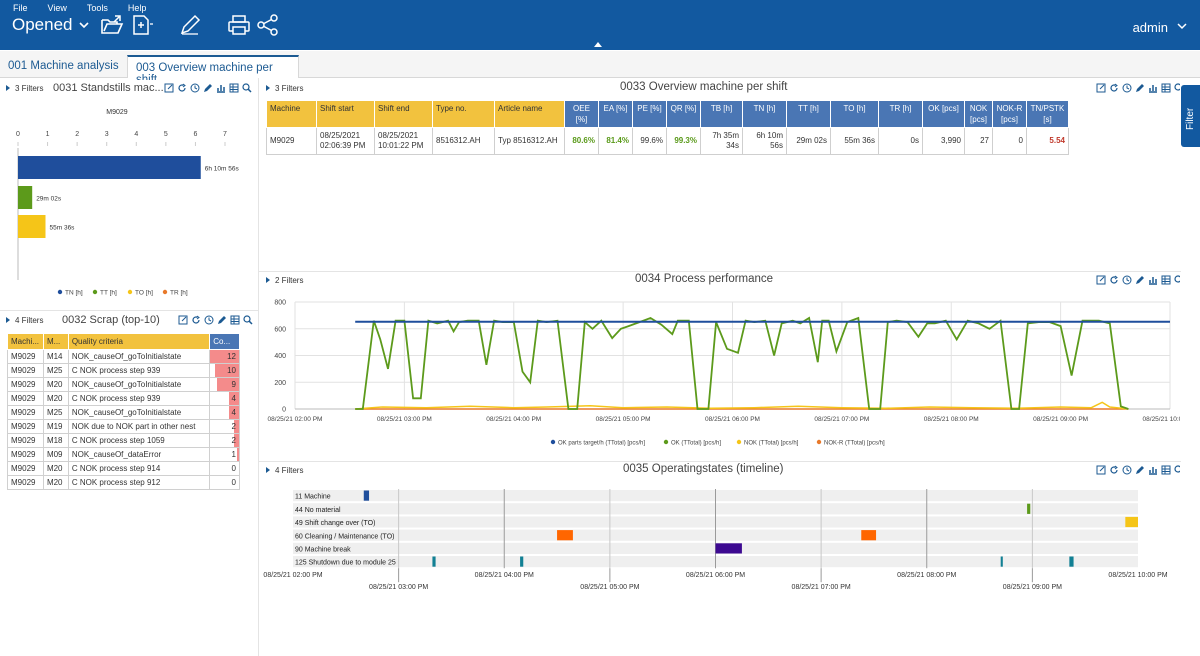 This screenshot has width=1200, height=656. I want to click on column-header: OEE [%], so click(581, 114).